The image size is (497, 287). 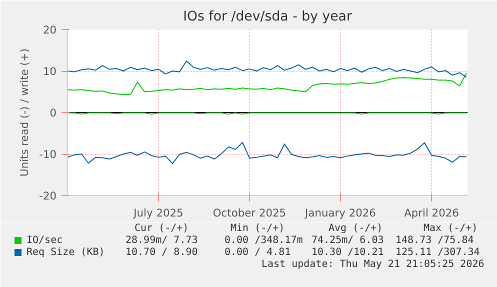 What do you see at coordinates (249, 213) in the screenshot?
I see `x-tick-label: October 2025` at bounding box center [249, 213].